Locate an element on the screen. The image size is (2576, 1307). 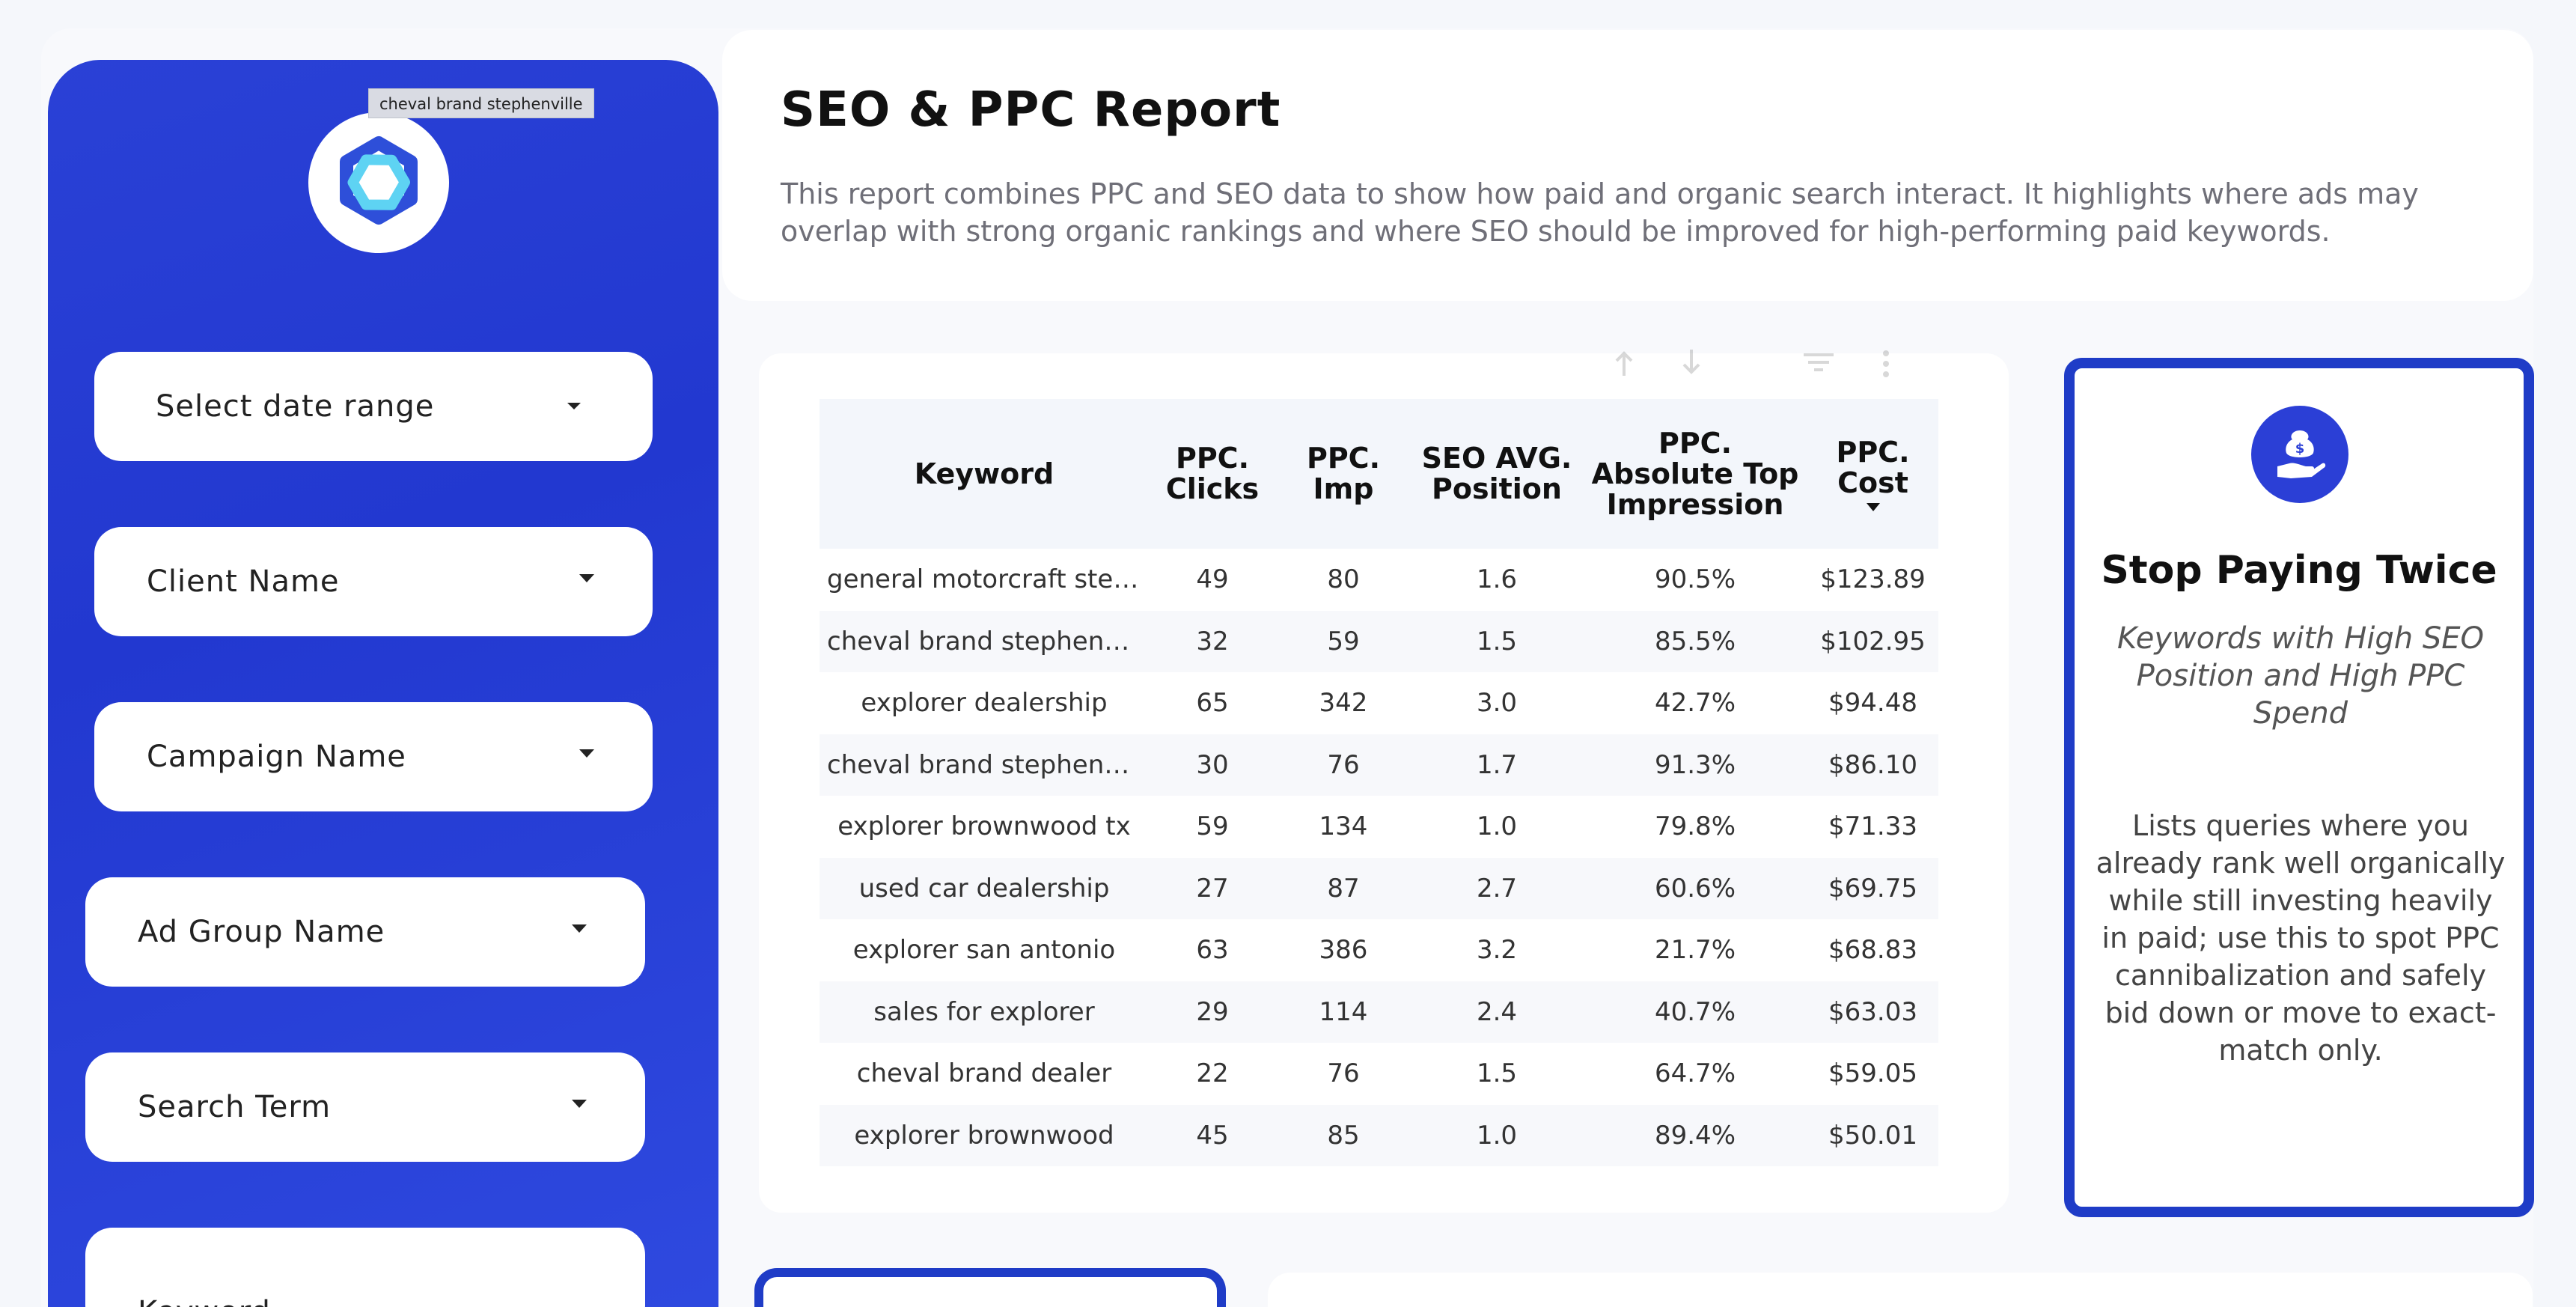
cell-keyword: sales for explorer is located at coordinates (984, 1011).